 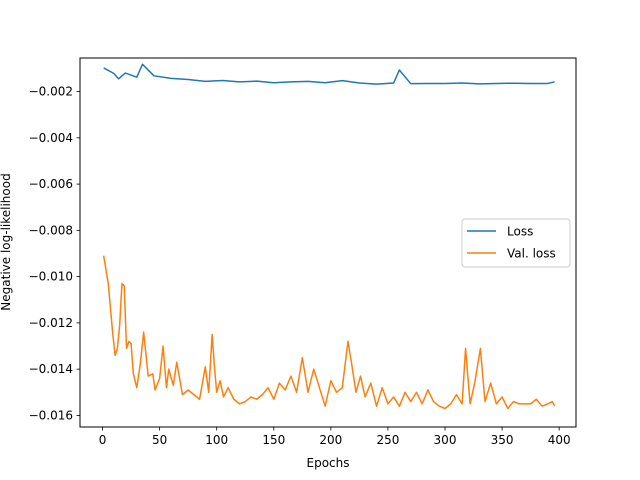 I want to click on x-tick-label: 300, so click(x=445, y=440).